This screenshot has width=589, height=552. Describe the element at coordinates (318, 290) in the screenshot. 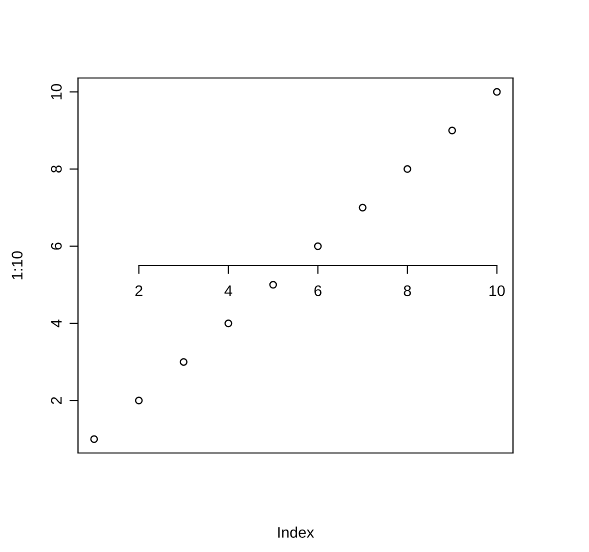

I see `x-tick-label: 6` at that location.